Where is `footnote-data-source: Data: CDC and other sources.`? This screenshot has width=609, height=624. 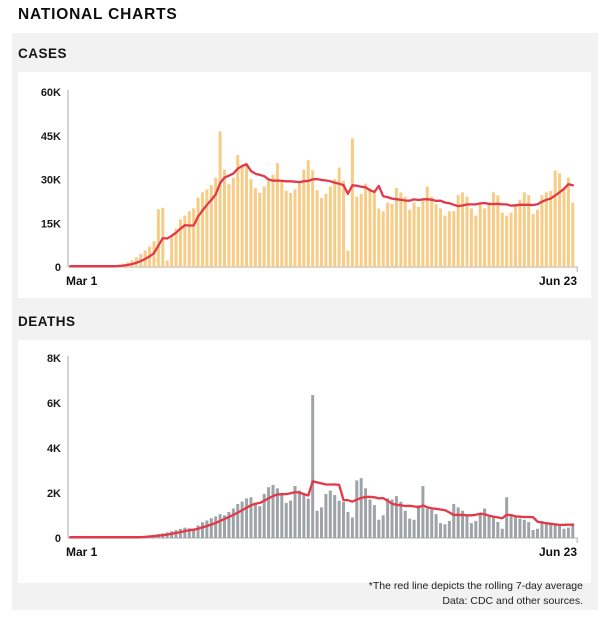
footnote-data-source: Data: CDC and other sources. is located at coordinates (512, 601).